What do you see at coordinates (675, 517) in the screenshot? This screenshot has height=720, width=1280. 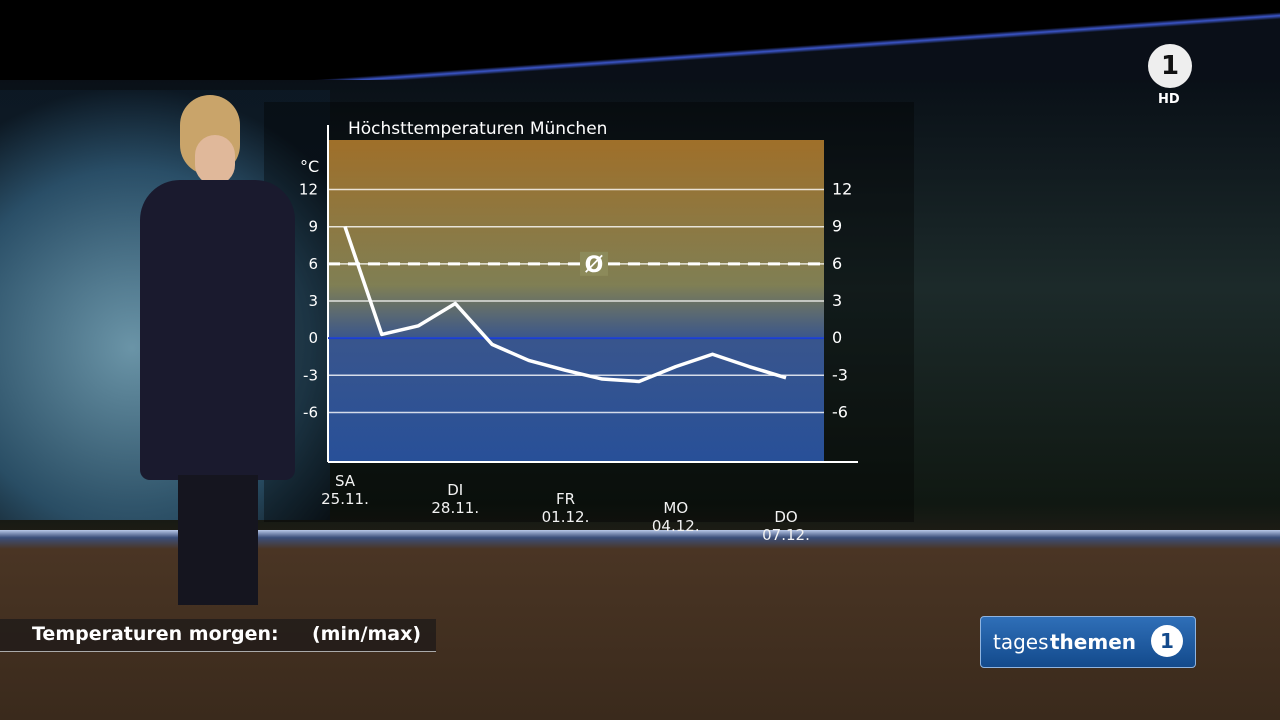 I see `x-tick-label: MO 04.12.` at bounding box center [675, 517].